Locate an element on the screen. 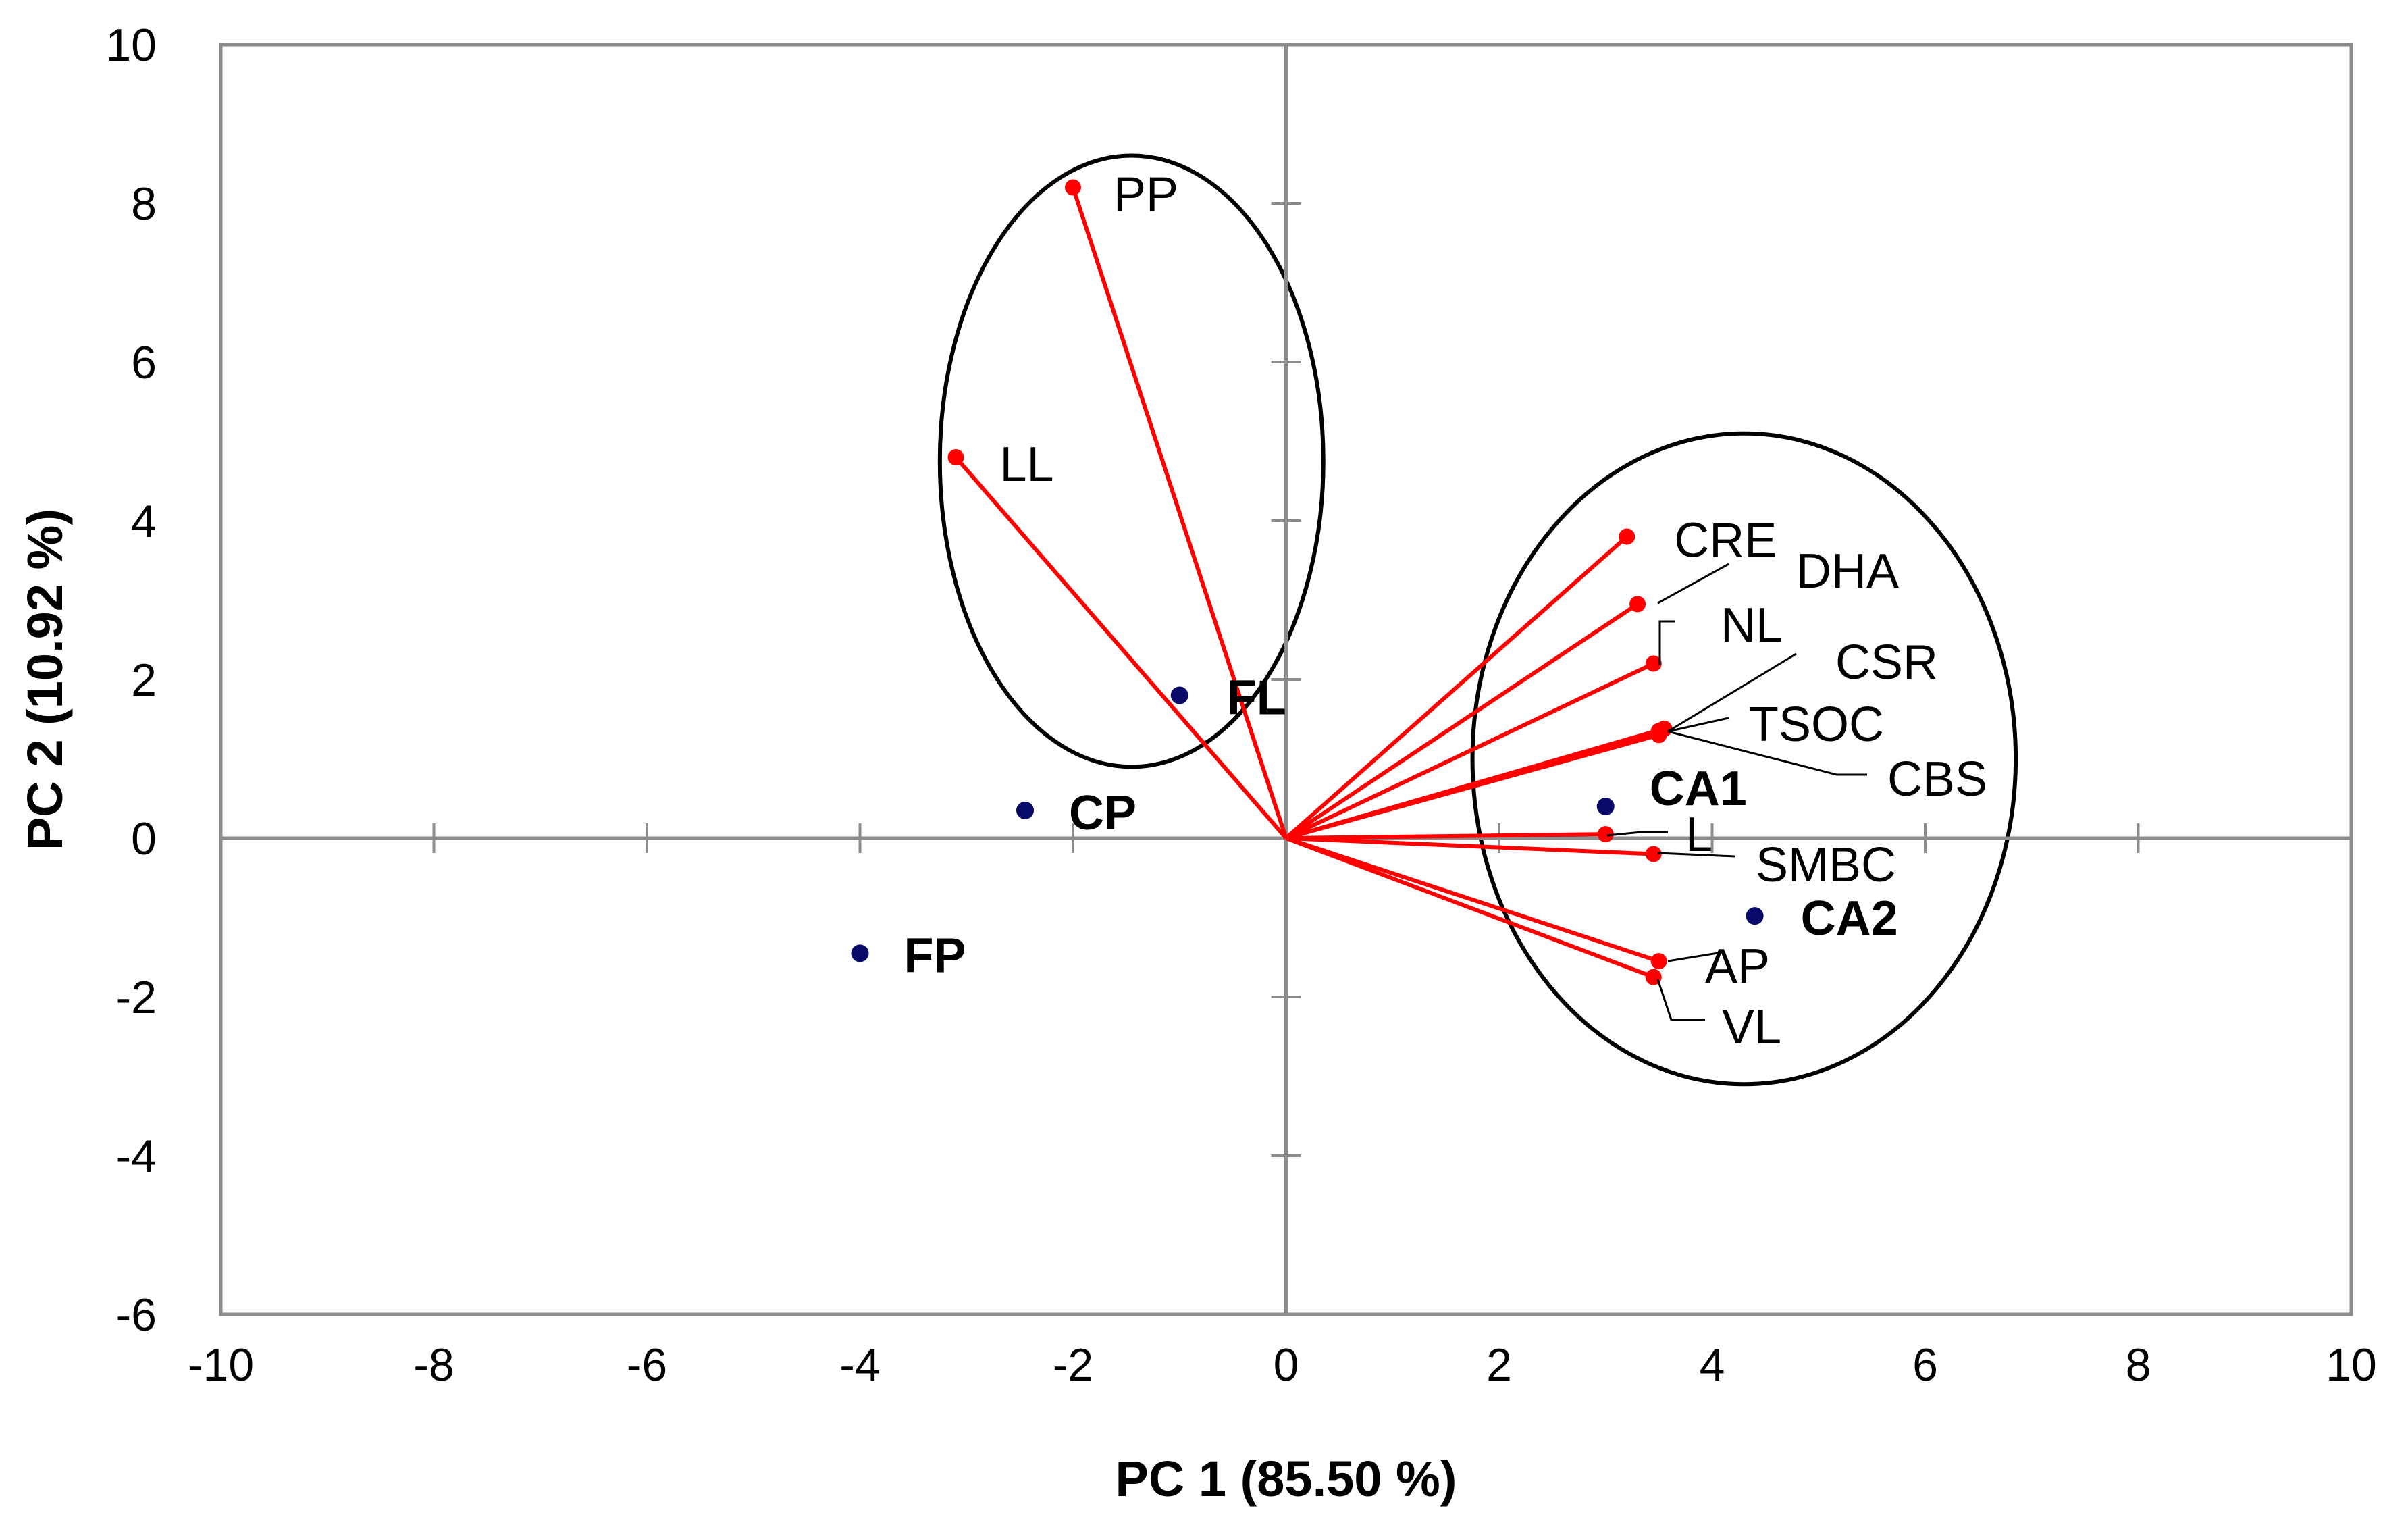 The height and width of the screenshot is (1521, 2408). x-tick-label: 6 is located at coordinates (1925, 1365).